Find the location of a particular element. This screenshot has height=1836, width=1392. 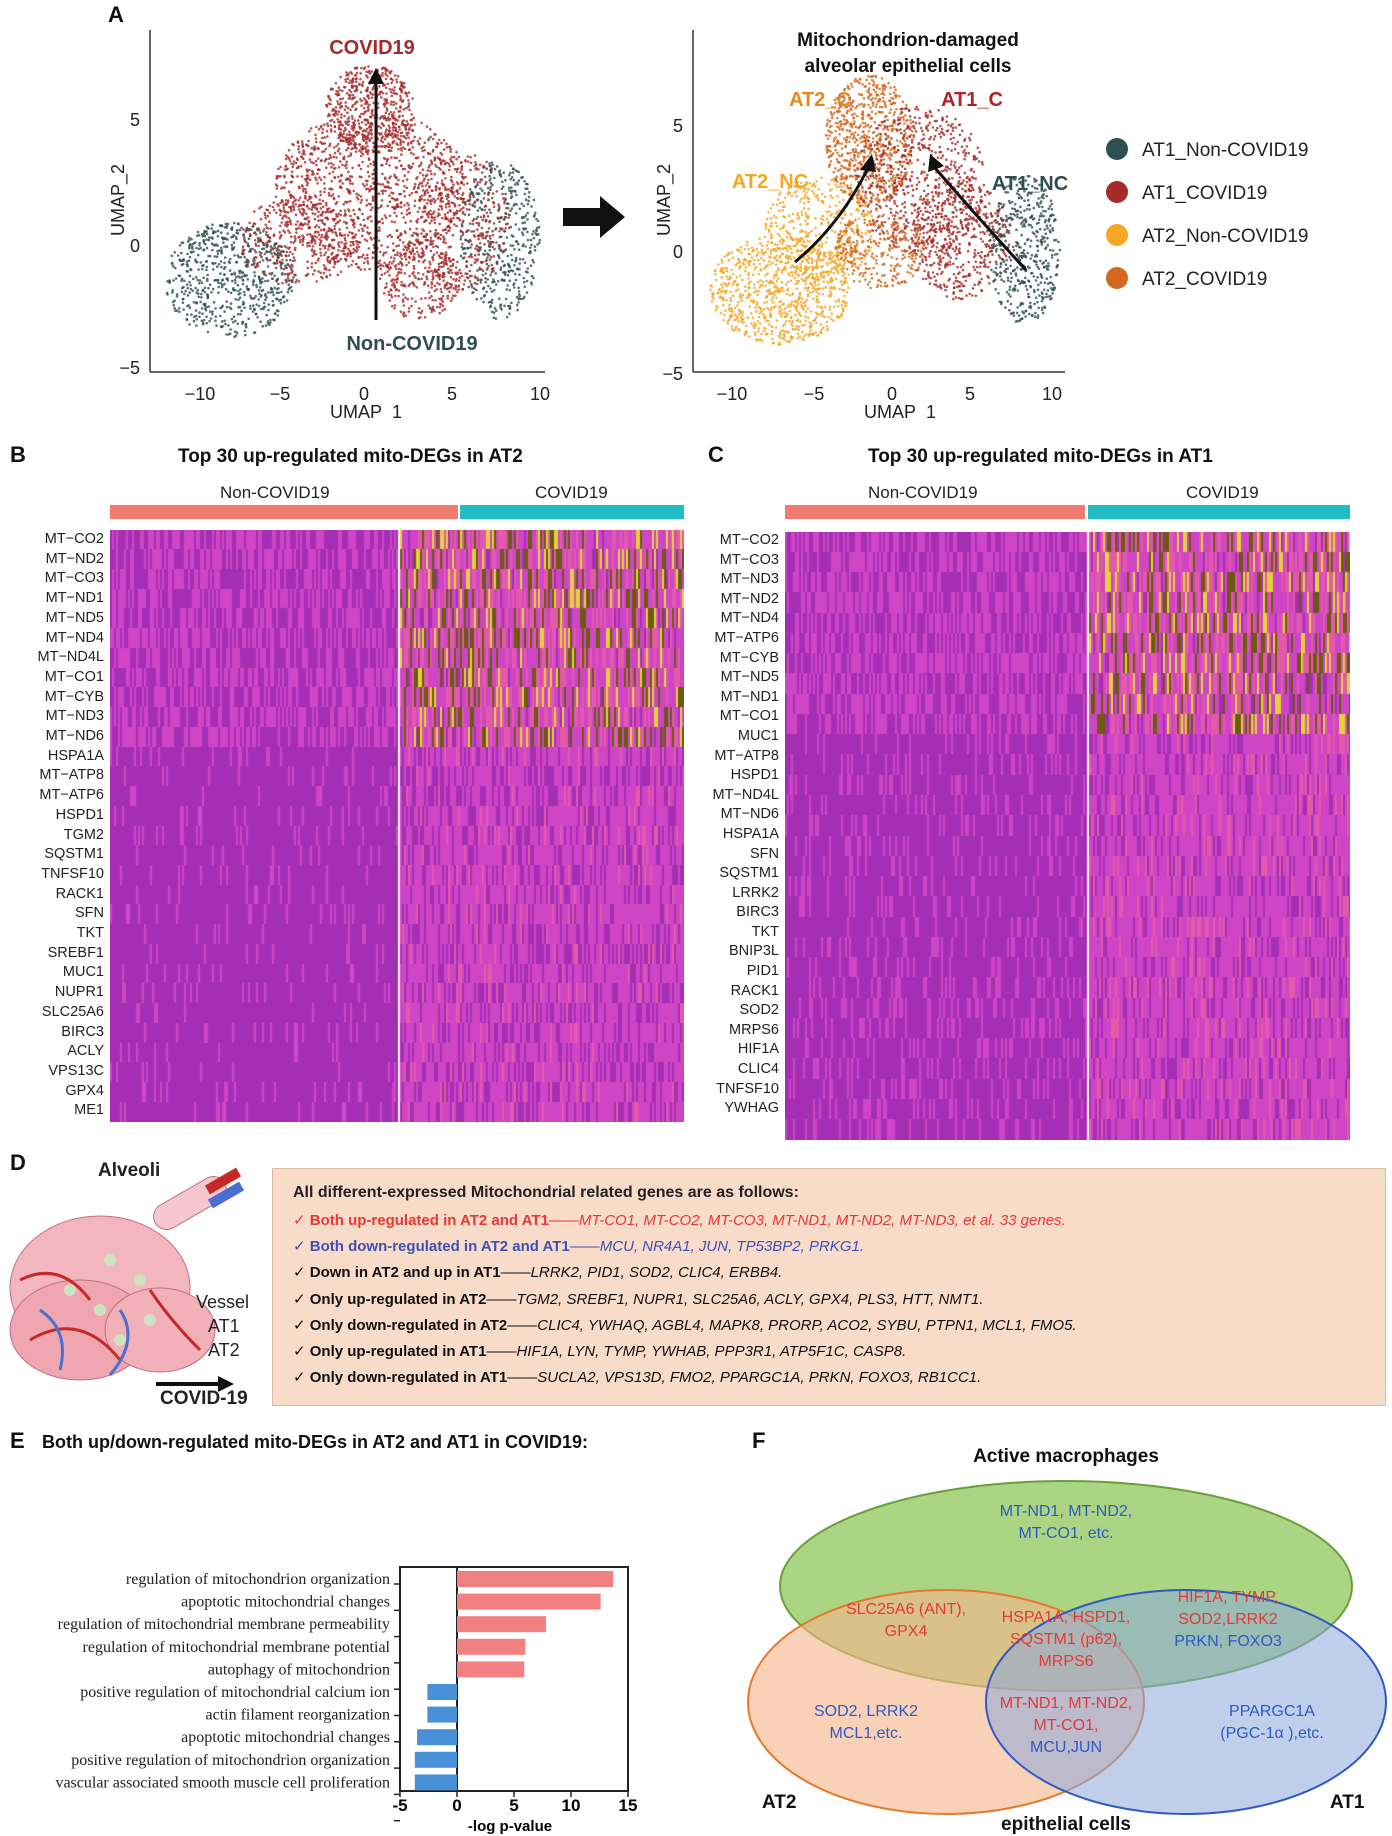

b-gene-label: MT−ND5 is located at coordinates (74, 617).